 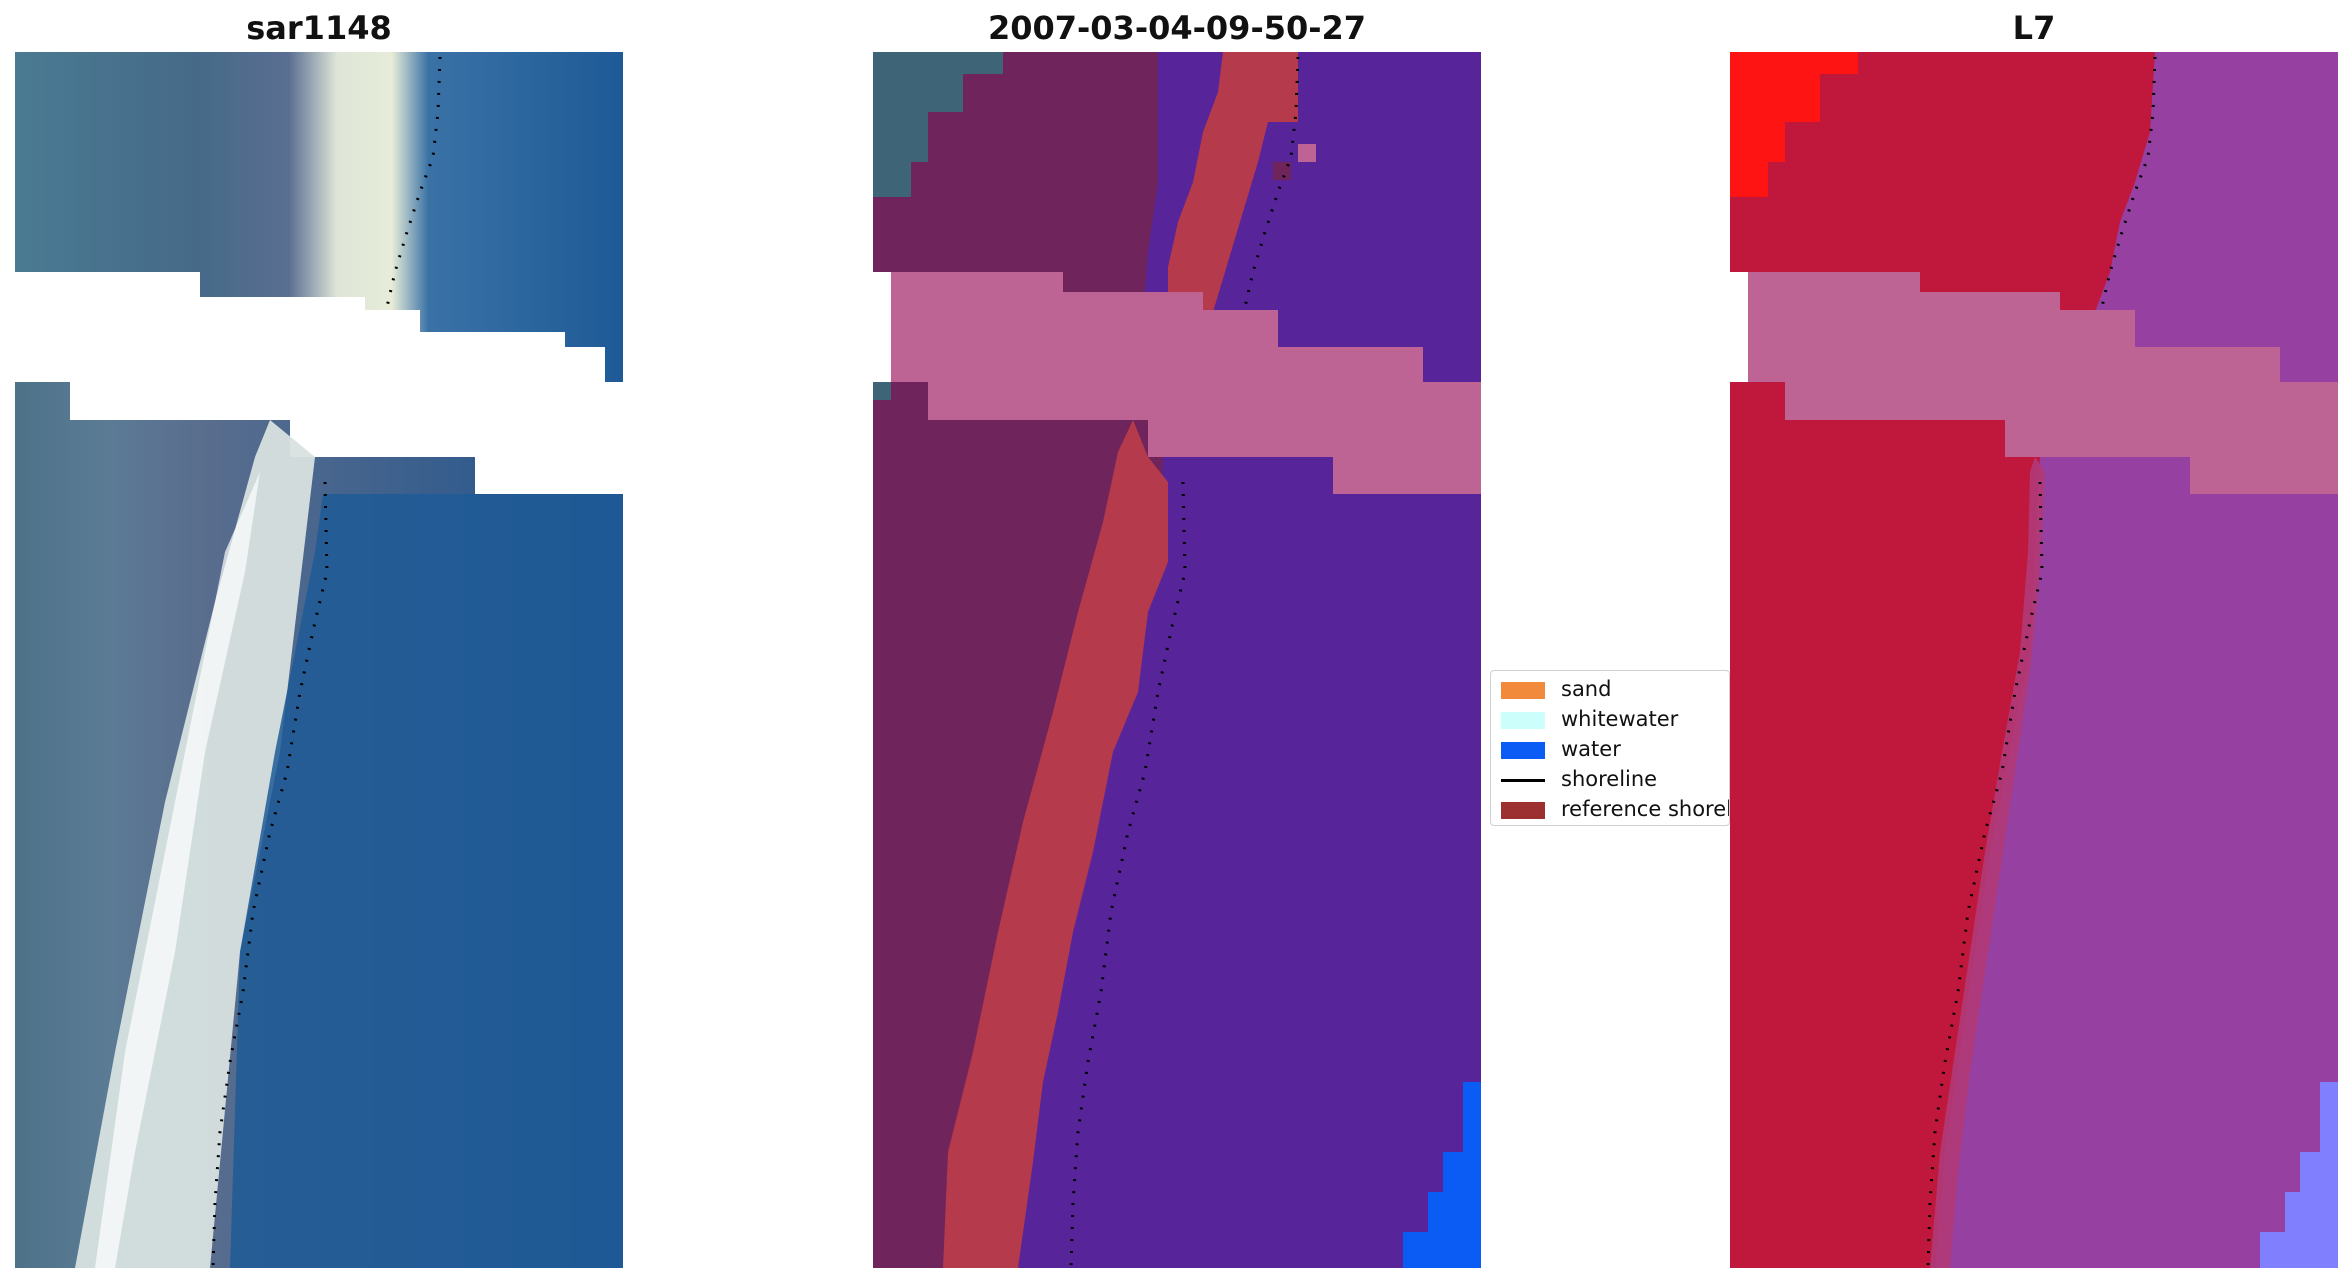 I want to click on legend-item-sand: sand, so click(x=1556, y=689).